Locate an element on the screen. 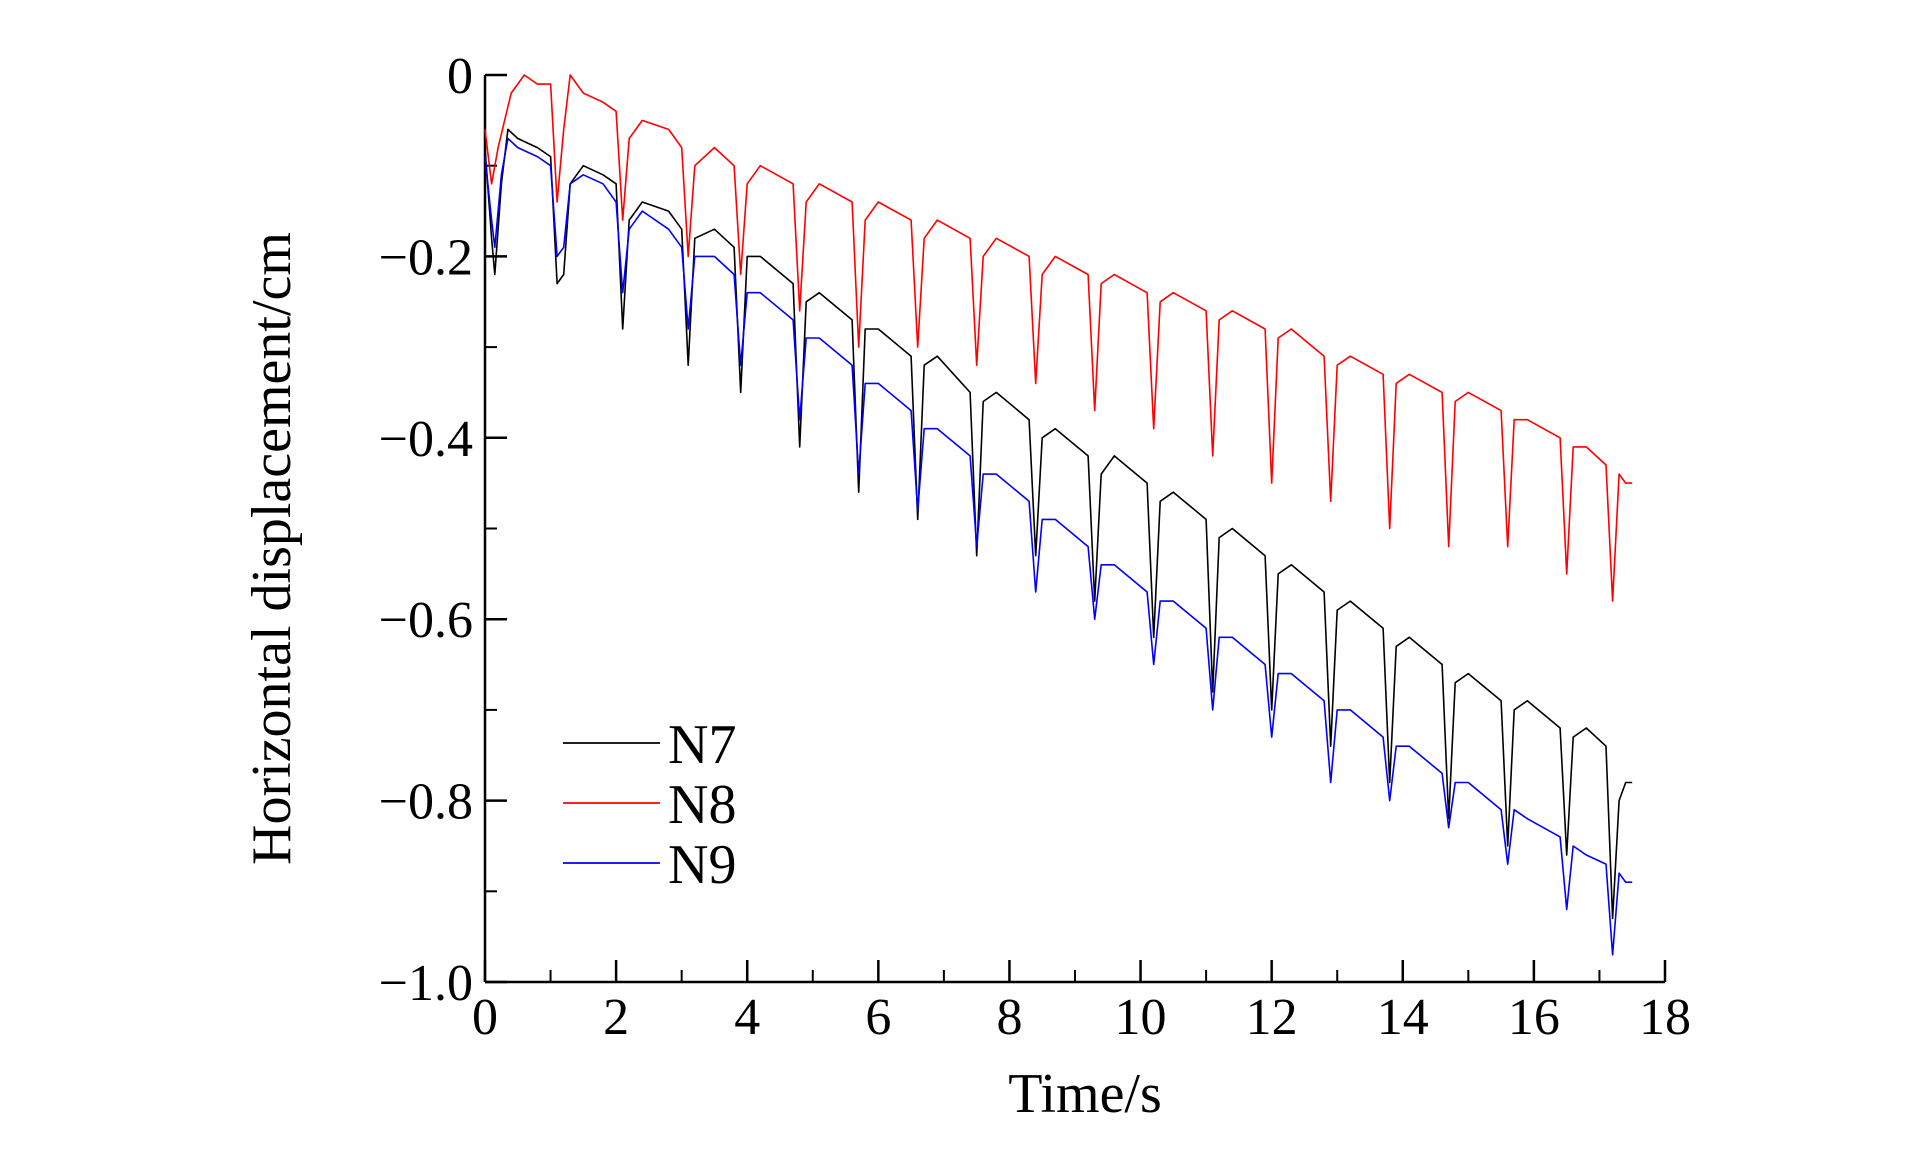 The height and width of the screenshot is (1169, 1923). x-tick-label: 2 is located at coordinates (616, 1017).